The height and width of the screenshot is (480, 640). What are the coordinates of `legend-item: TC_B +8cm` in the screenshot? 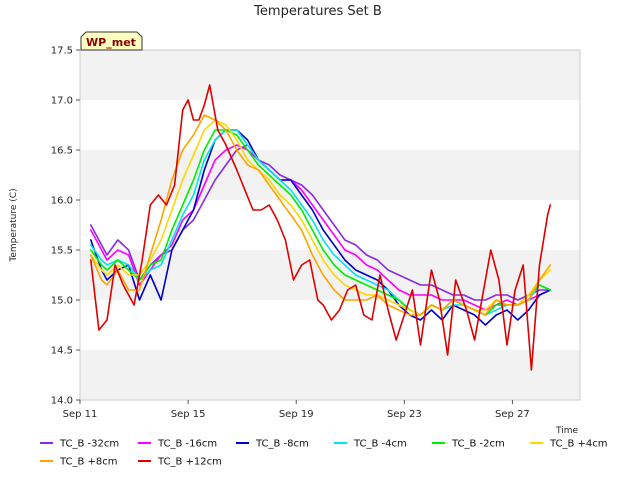 It's located at (79, 462).